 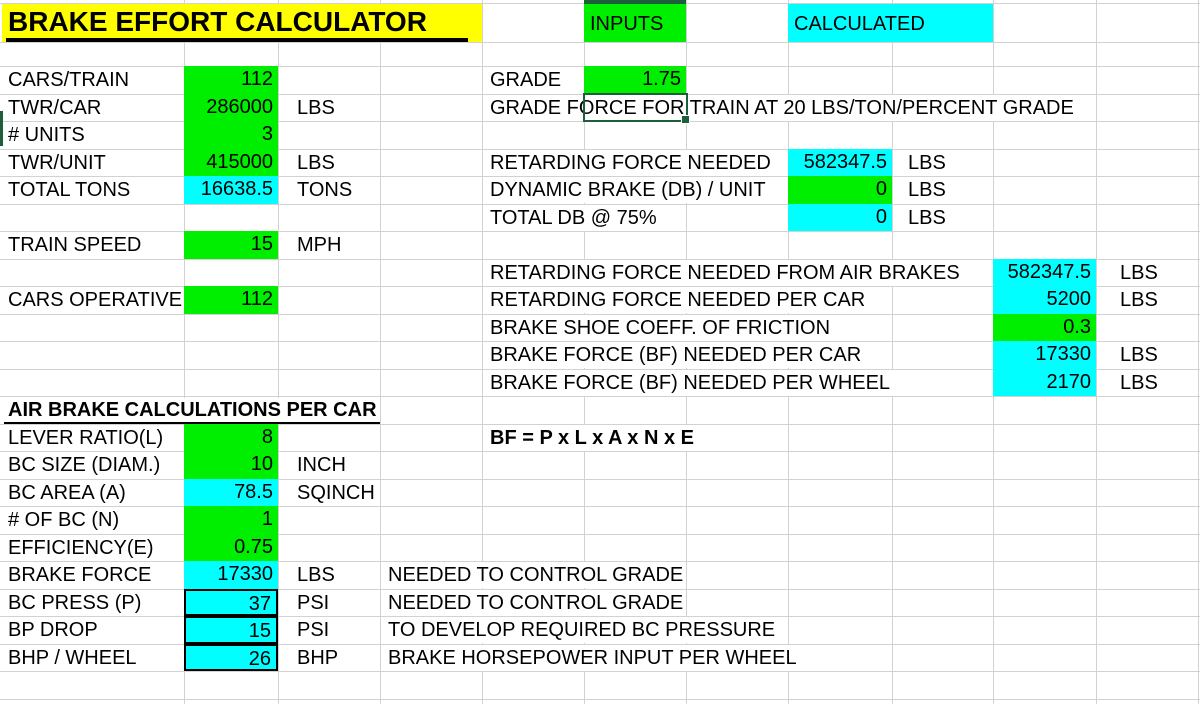 I want to click on selected-row-header-mark, so click(x=1, y=128).